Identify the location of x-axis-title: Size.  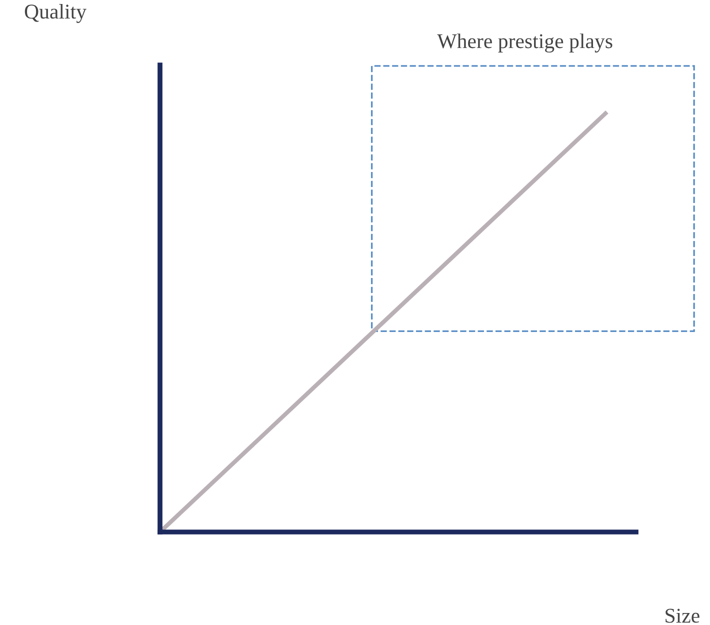
(683, 615).